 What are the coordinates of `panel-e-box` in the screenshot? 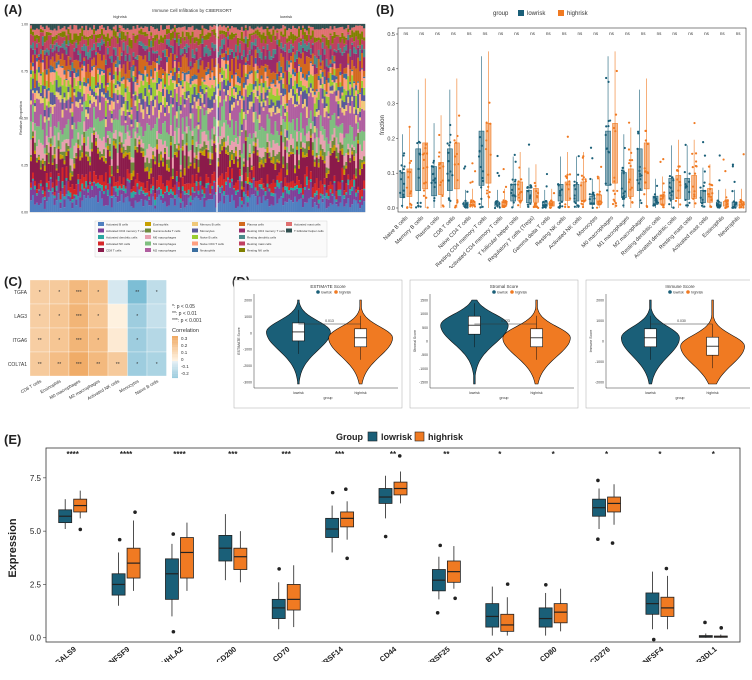 It's located at (240, 558).